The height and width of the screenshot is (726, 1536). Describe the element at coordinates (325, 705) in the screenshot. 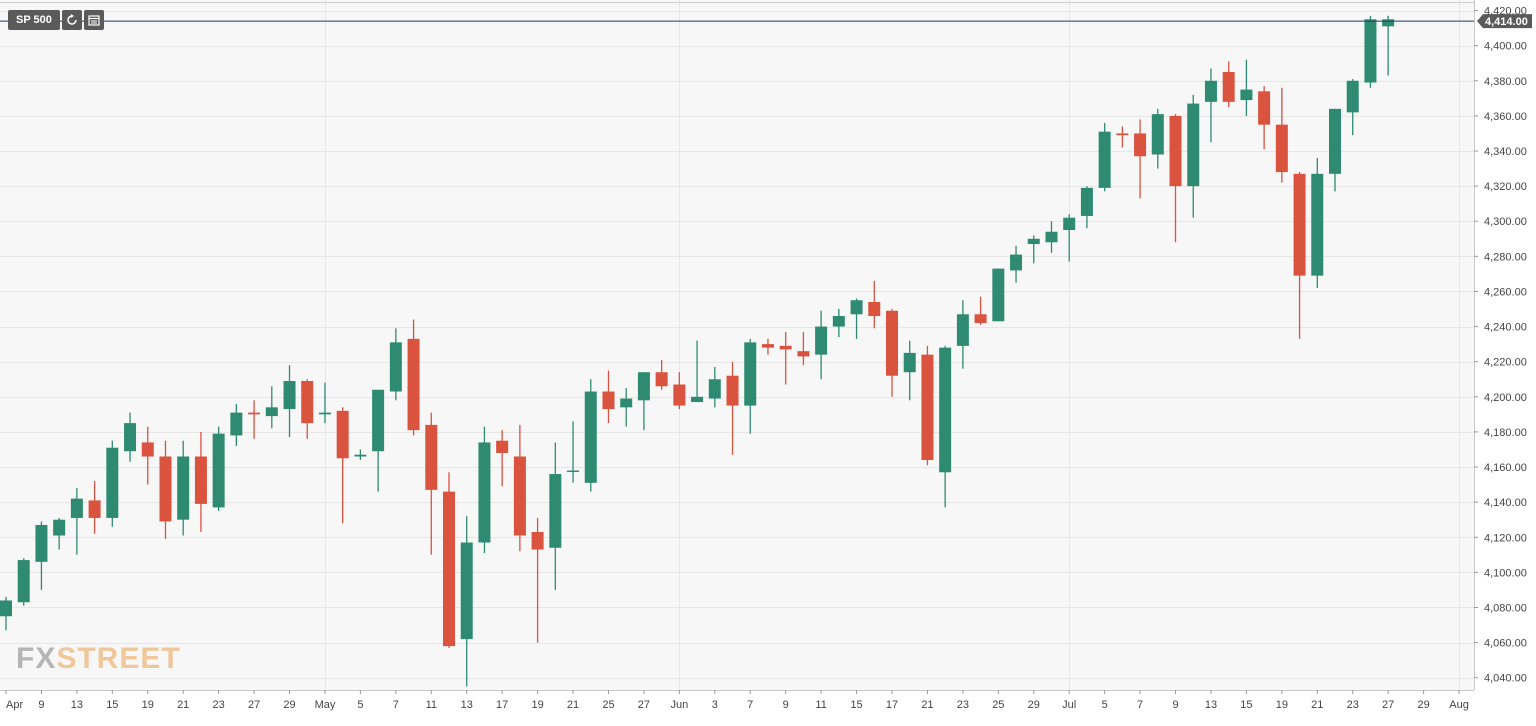

I see `x-tick-label: May` at that location.